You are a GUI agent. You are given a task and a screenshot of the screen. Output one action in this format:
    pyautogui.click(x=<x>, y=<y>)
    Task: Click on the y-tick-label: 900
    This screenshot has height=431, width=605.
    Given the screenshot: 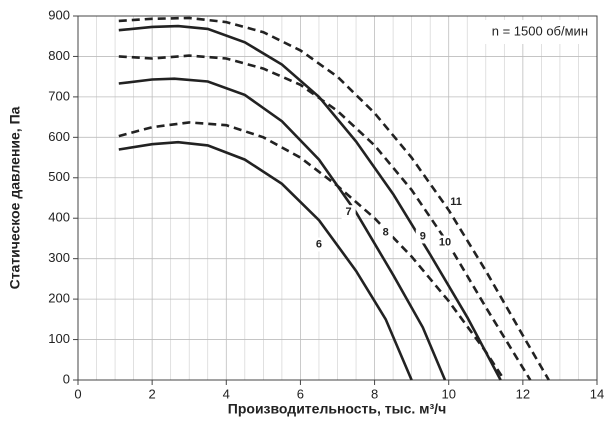 What is the action you would take?
    pyautogui.click(x=59, y=14)
    